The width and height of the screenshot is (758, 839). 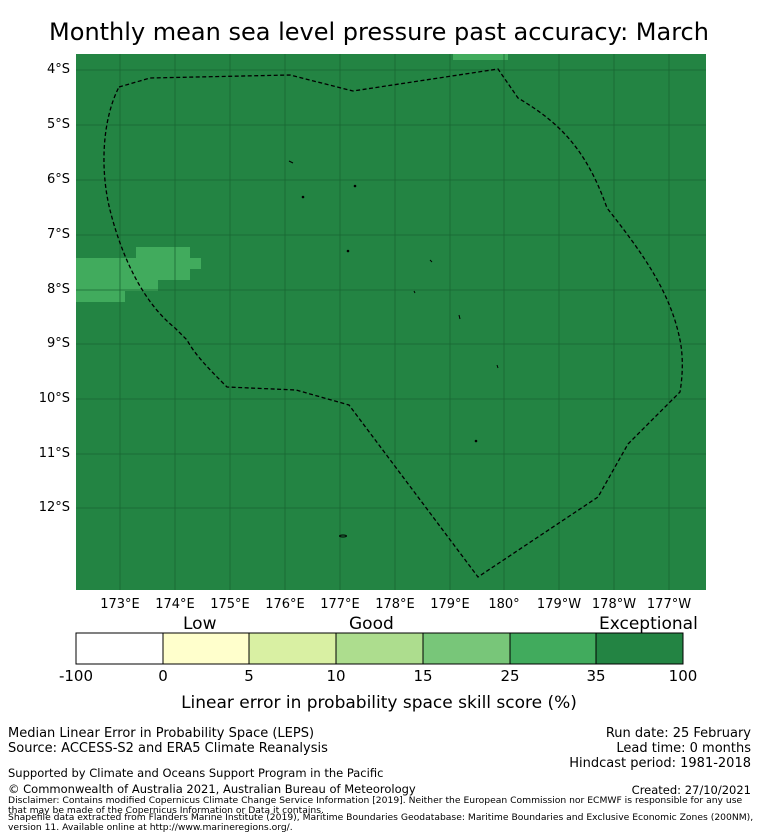 I want to click on colorbar-tick: 15, so click(x=423, y=676).